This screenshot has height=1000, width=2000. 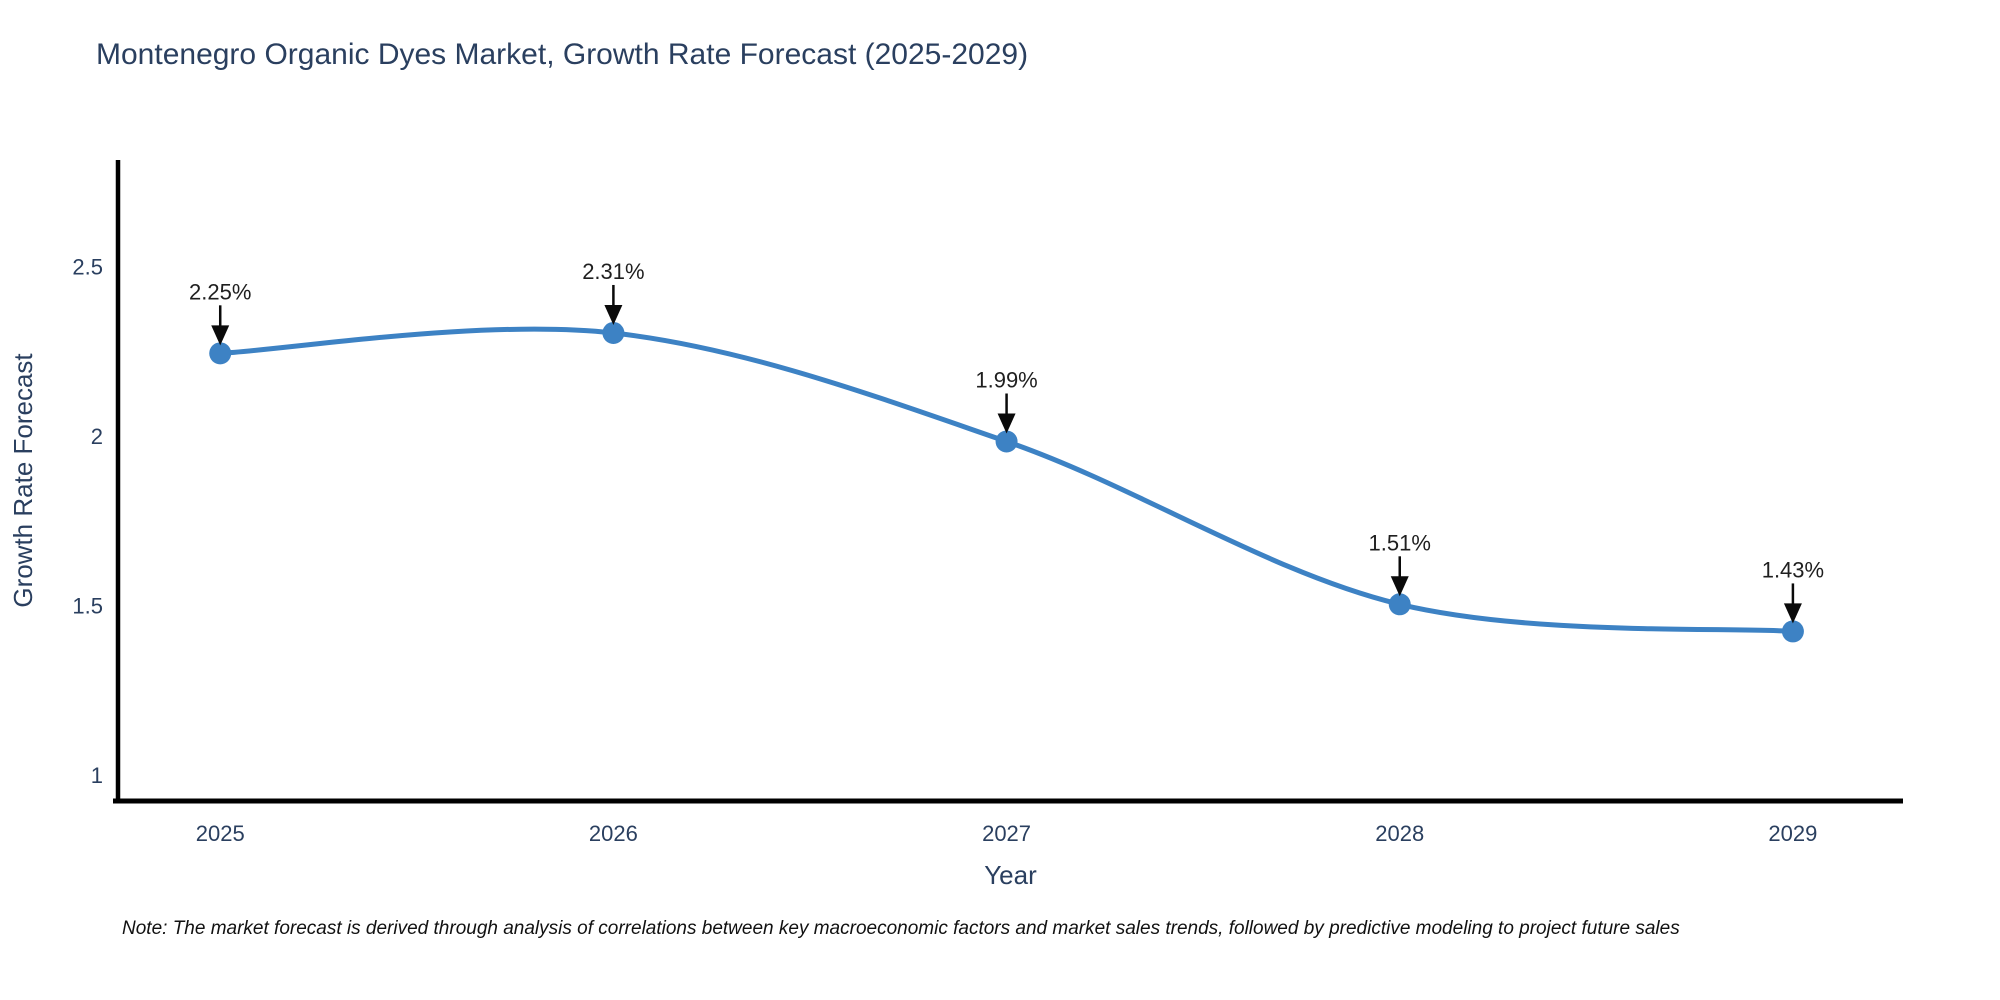 What do you see at coordinates (613, 271) in the screenshot?
I see `data-point-label: 2.31%` at bounding box center [613, 271].